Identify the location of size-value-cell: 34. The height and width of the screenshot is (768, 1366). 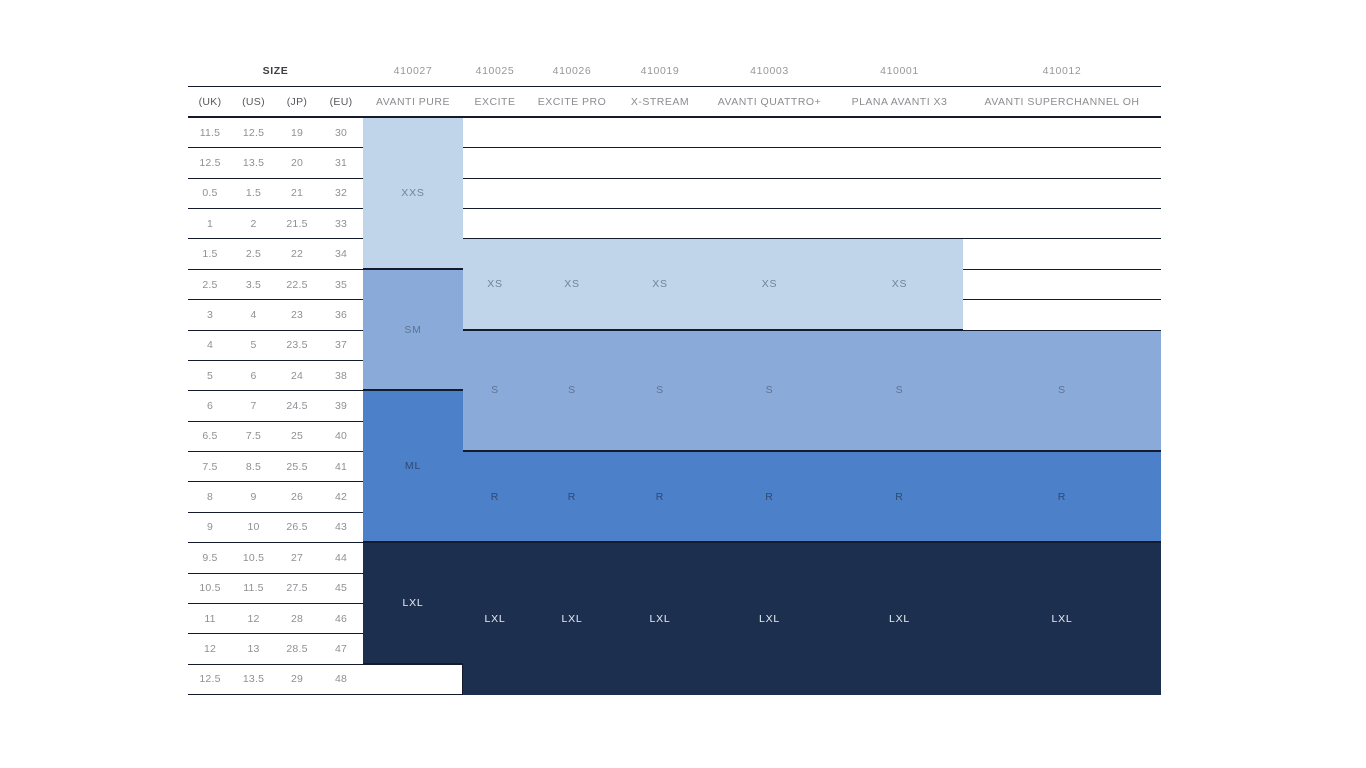
(341, 254).